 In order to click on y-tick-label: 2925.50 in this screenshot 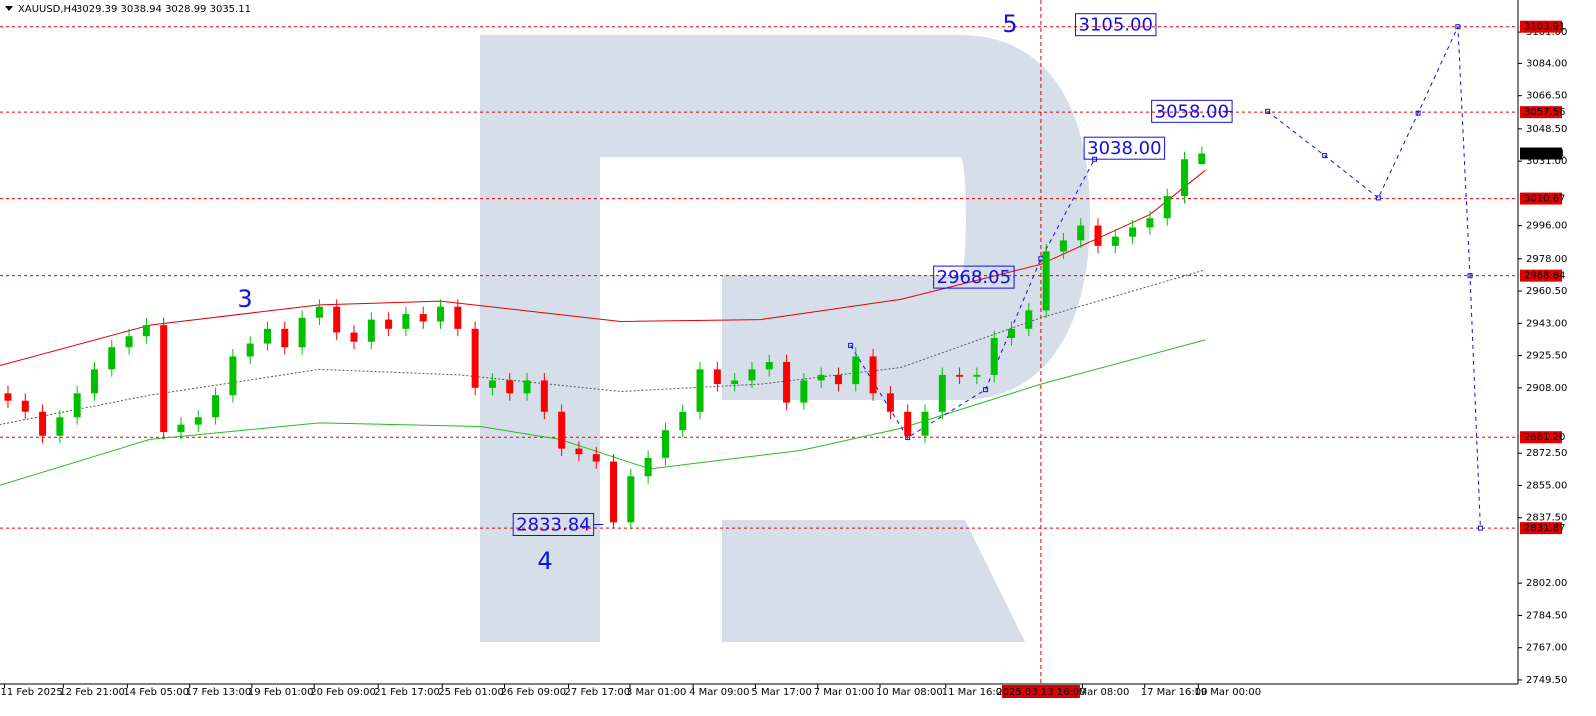, I will do `click(1546, 356)`.